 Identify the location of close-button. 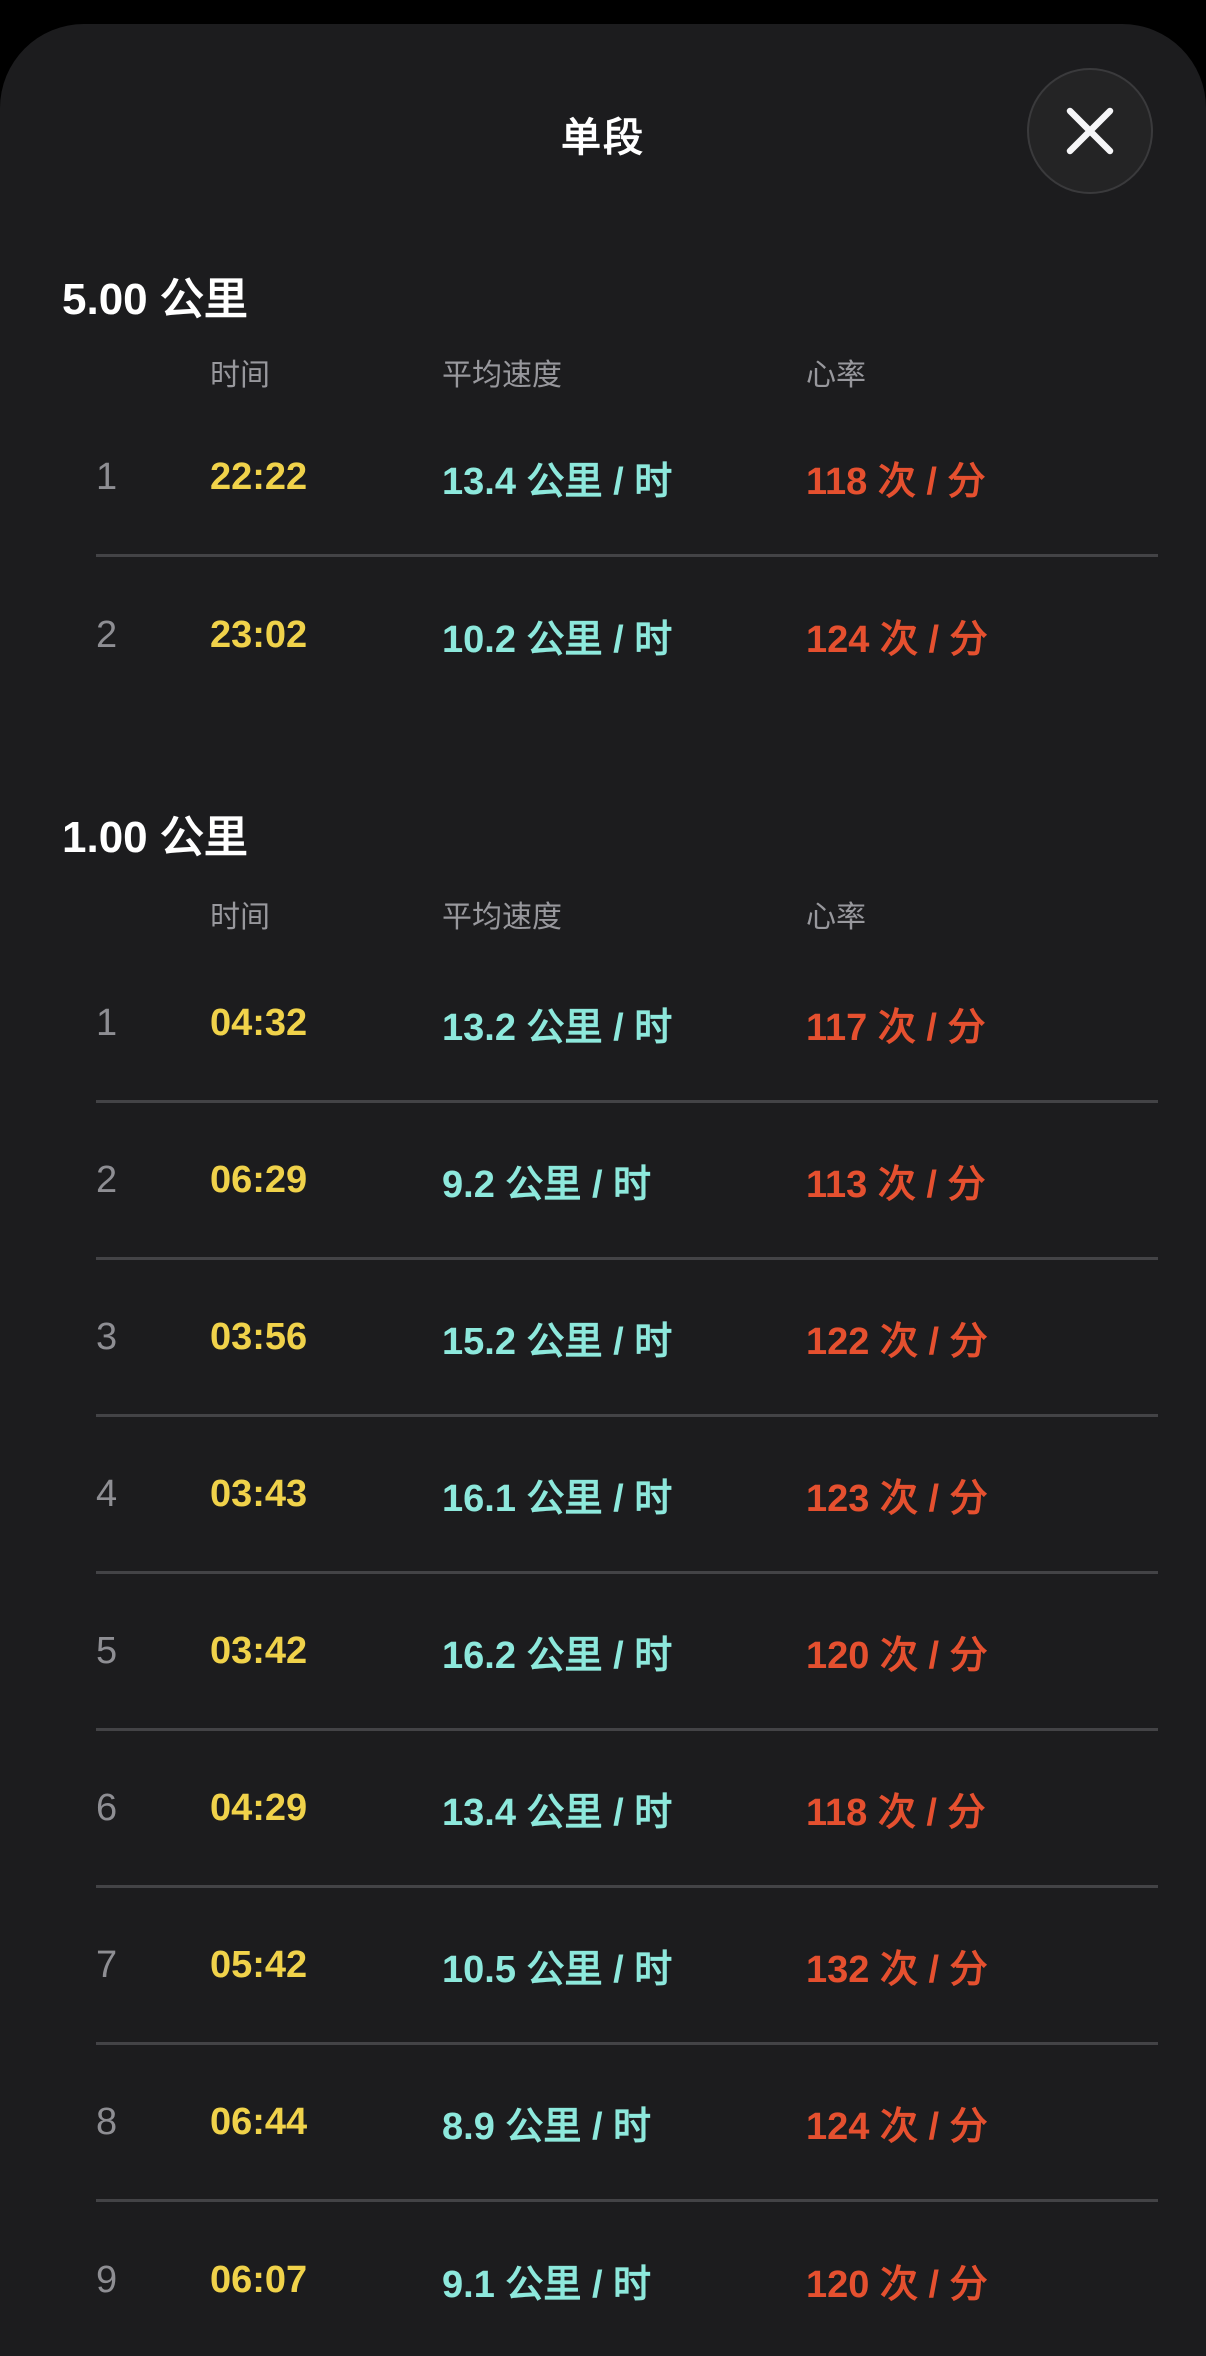
(1090, 131).